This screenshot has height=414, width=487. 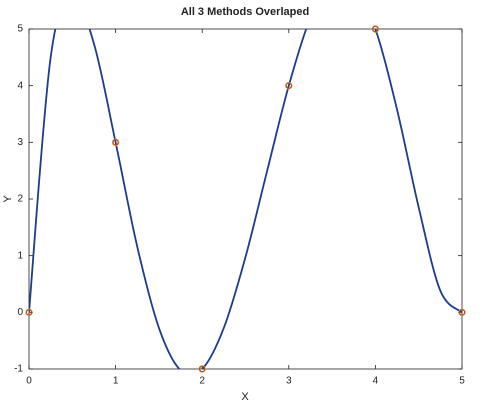 What do you see at coordinates (20, 199) in the screenshot?
I see `y-tick-label: 2` at bounding box center [20, 199].